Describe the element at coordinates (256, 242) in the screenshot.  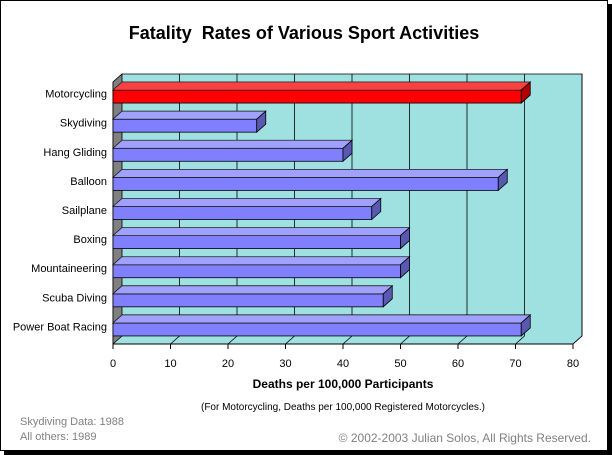
I see `bar-boxing` at that location.